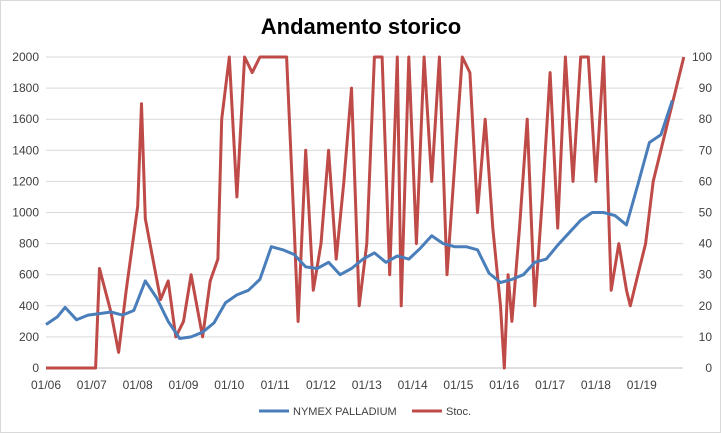  Describe the element at coordinates (596, 385) in the screenshot. I see `x-tick-label: 01/18` at that location.